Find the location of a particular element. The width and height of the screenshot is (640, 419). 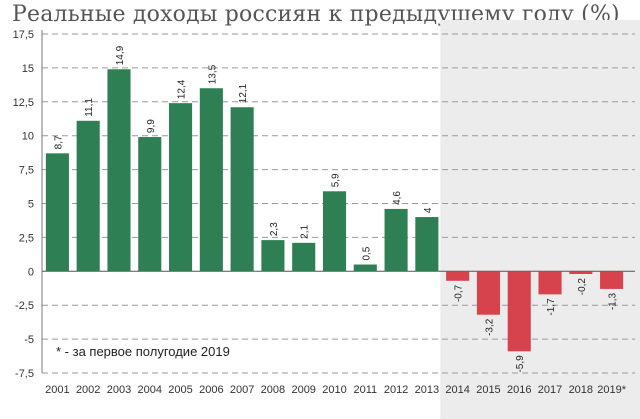

data-label: 12,1 is located at coordinates (243, 93).